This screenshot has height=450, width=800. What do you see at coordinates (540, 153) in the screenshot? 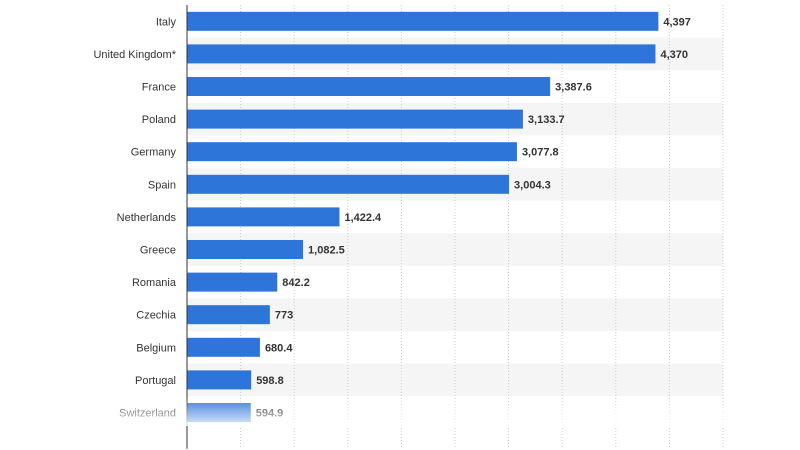
I see `value-label: 3,077.8` at bounding box center [540, 153].